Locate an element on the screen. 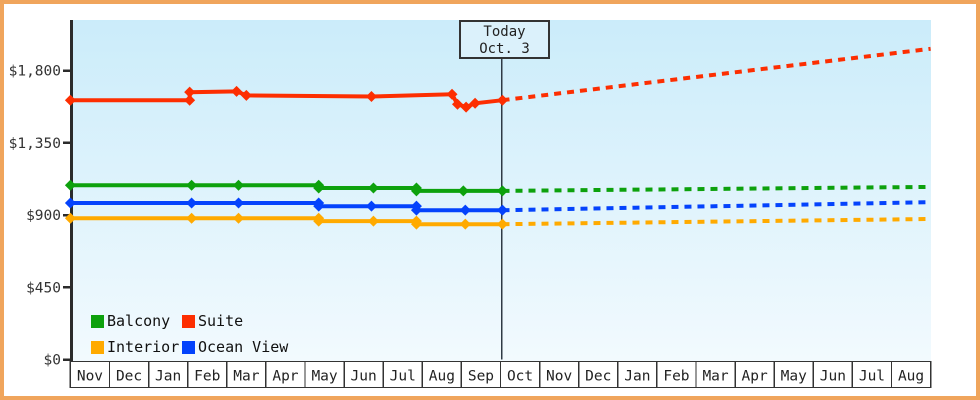  y-axis-tick-label: $0 is located at coordinates (52, 361).